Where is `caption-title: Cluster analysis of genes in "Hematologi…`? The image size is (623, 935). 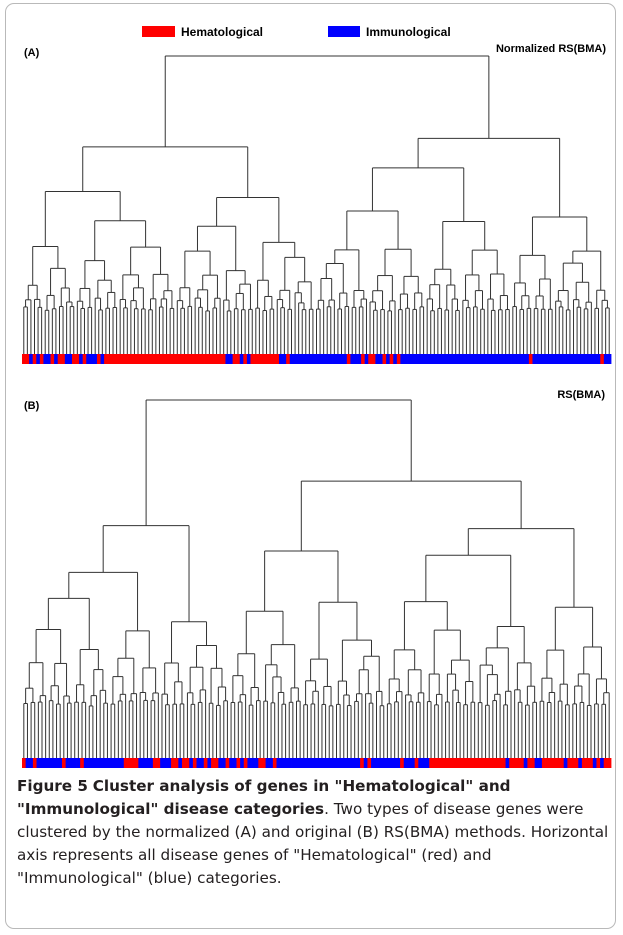 caption-title: Cluster analysis of genes in "Hematologi… is located at coordinates (264, 797).